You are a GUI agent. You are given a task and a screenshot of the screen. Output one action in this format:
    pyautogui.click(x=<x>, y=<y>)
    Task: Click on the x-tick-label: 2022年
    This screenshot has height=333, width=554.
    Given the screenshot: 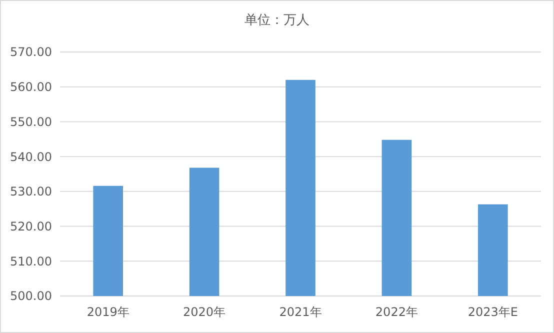 What is the action you would take?
    pyautogui.click(x=396, y=312)
    